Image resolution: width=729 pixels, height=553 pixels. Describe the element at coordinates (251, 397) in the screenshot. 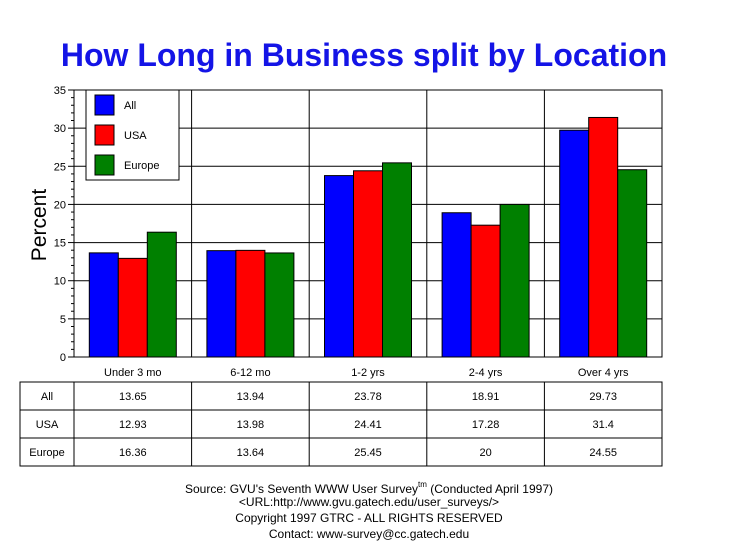

I see `table-cell: 13.94` at that location.